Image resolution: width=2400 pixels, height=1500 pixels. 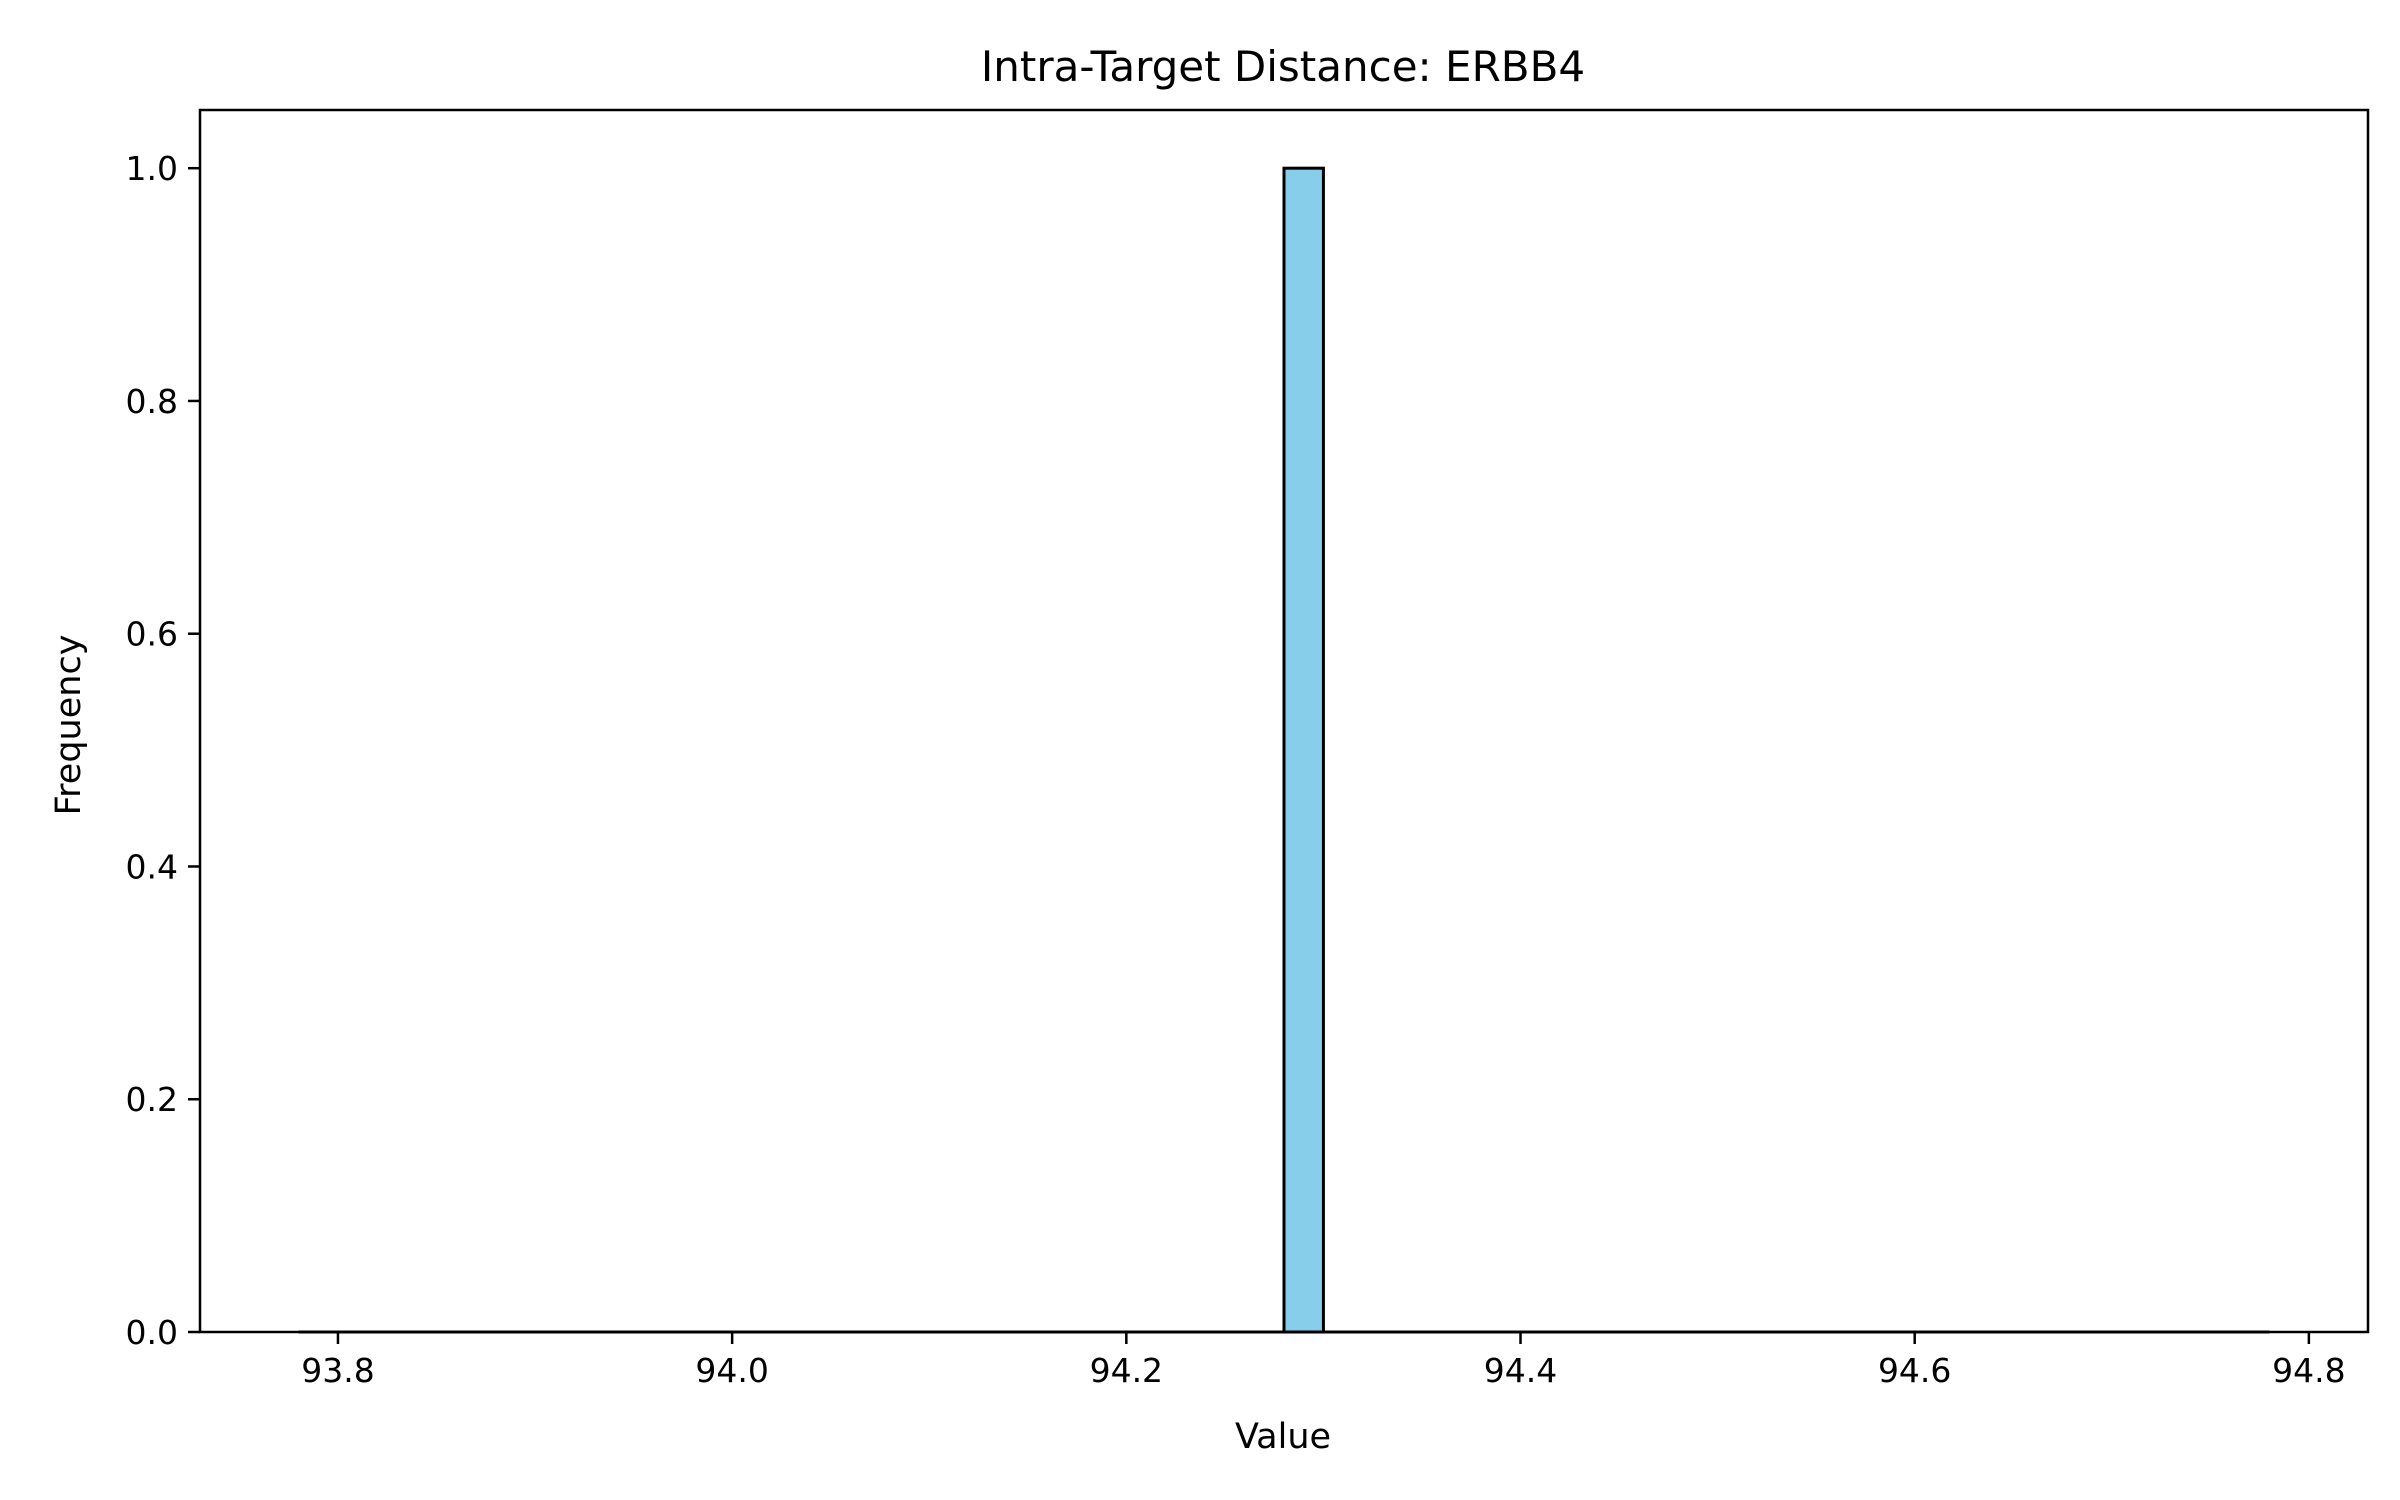 I want to click on chart-title: Intra-Target Distance: ERBB4, so click(x=1283, y=66).